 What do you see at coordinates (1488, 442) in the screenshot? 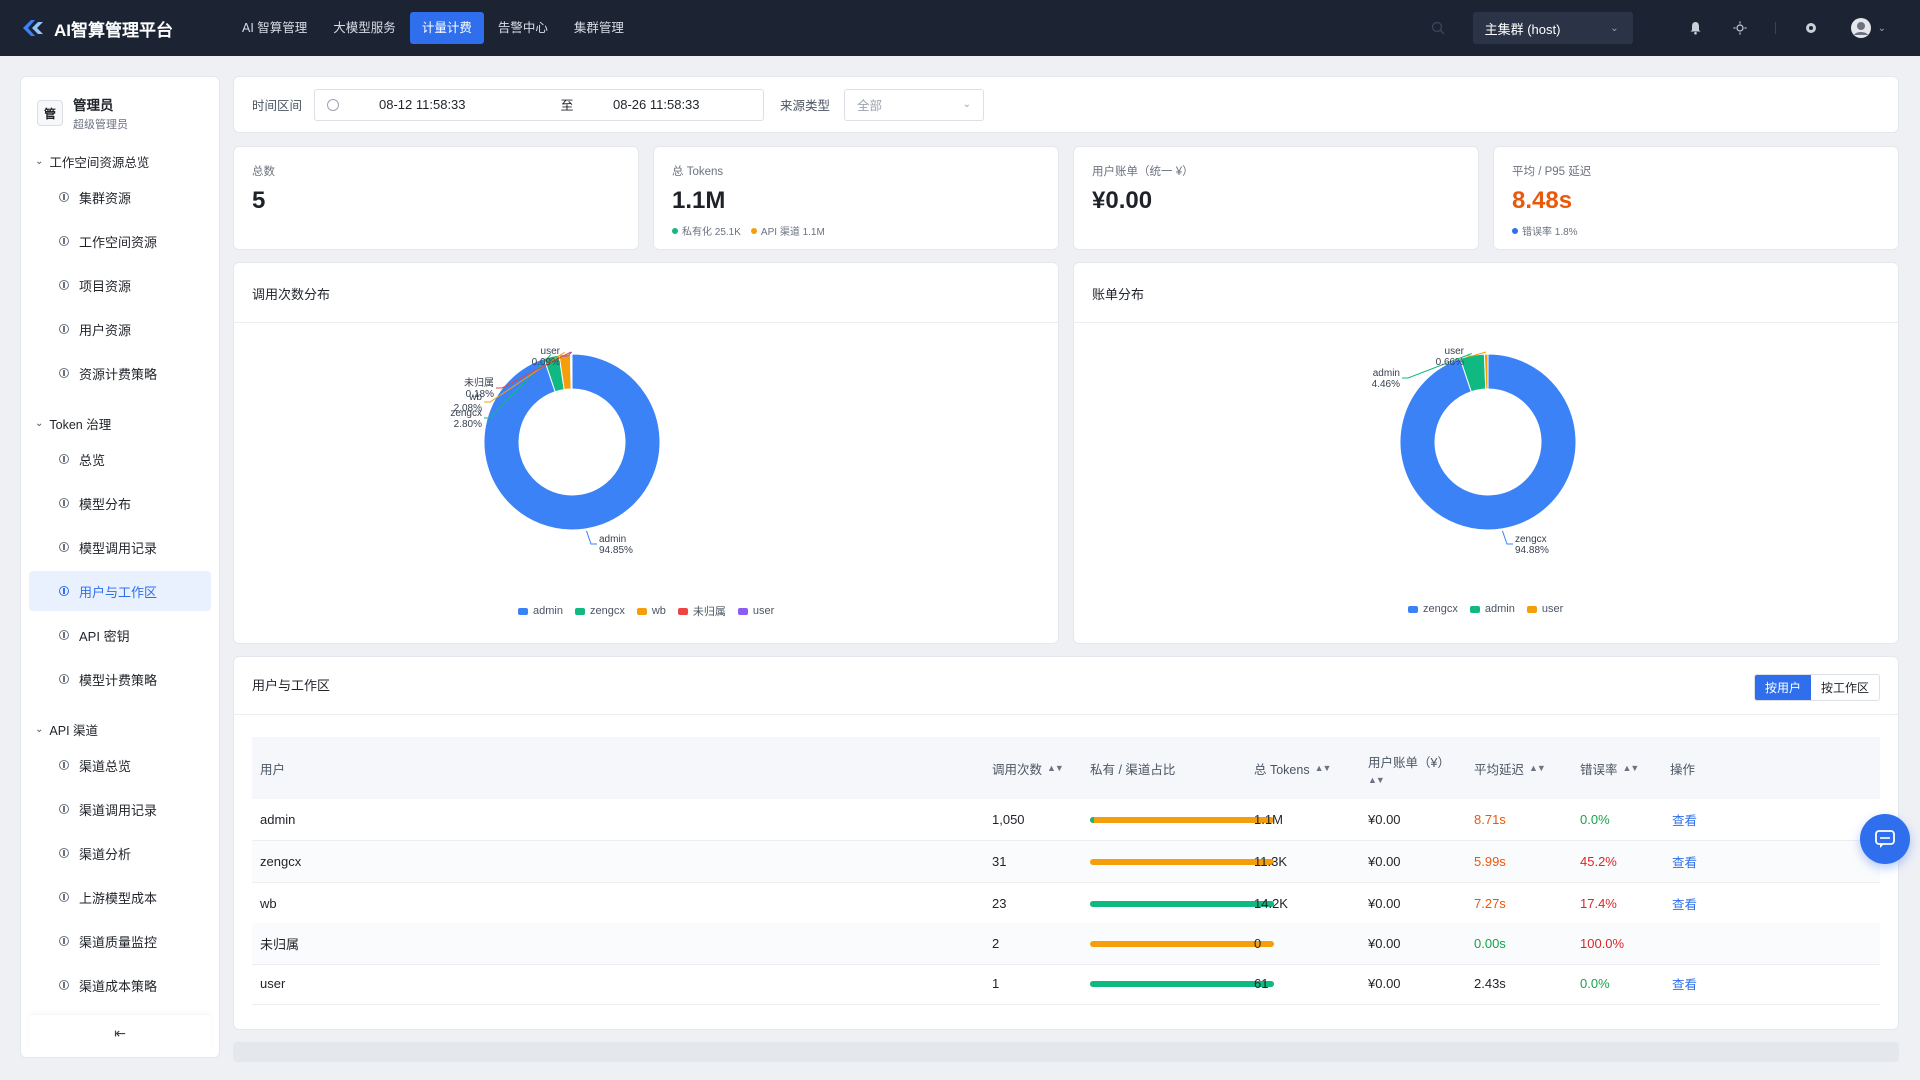
I see `donut-segment-zengcx` at bounding box center [1488, 442].